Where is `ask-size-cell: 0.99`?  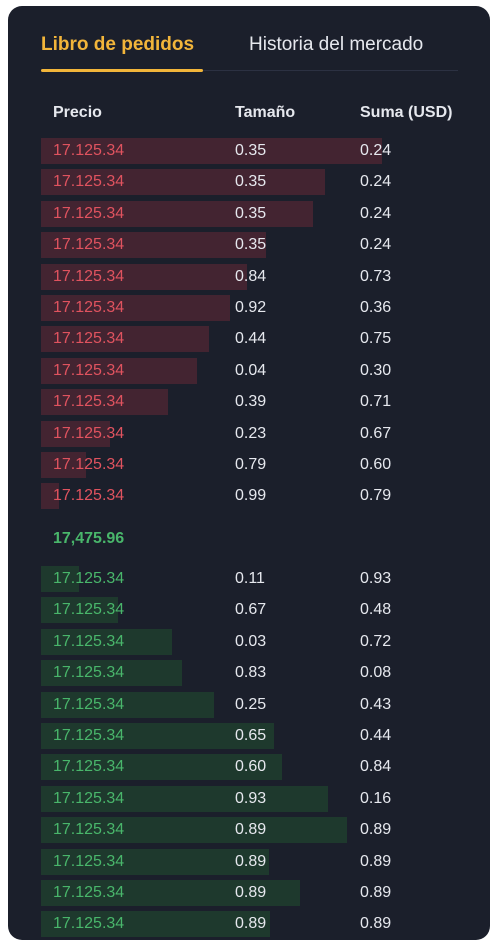
ask-size-cell: 0.99 is located at coordinates (251, 496).